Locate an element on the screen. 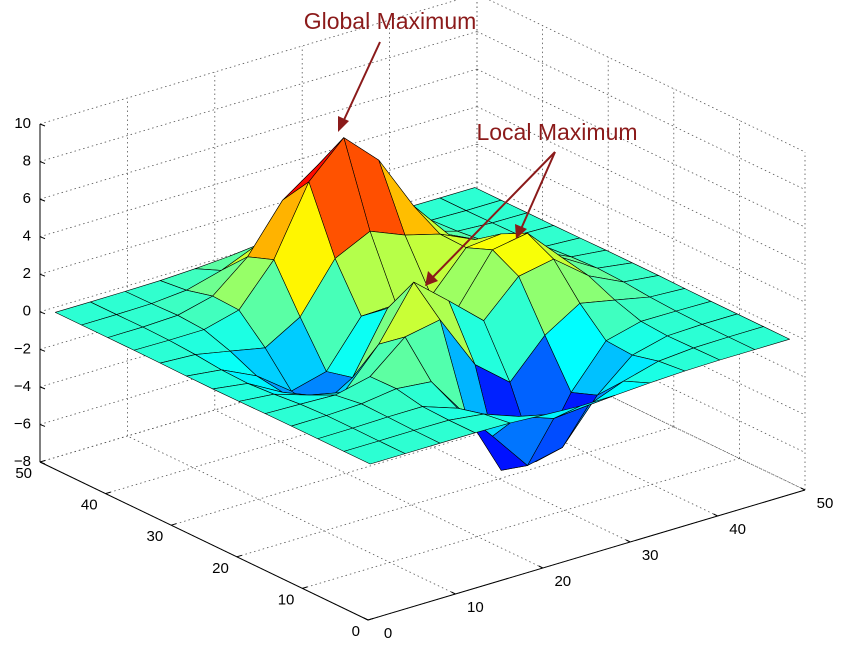 Image resolution: width=850 pixels, height=645 pixels. annotation-local: Local Maximum is located at coordinates (531, 202).